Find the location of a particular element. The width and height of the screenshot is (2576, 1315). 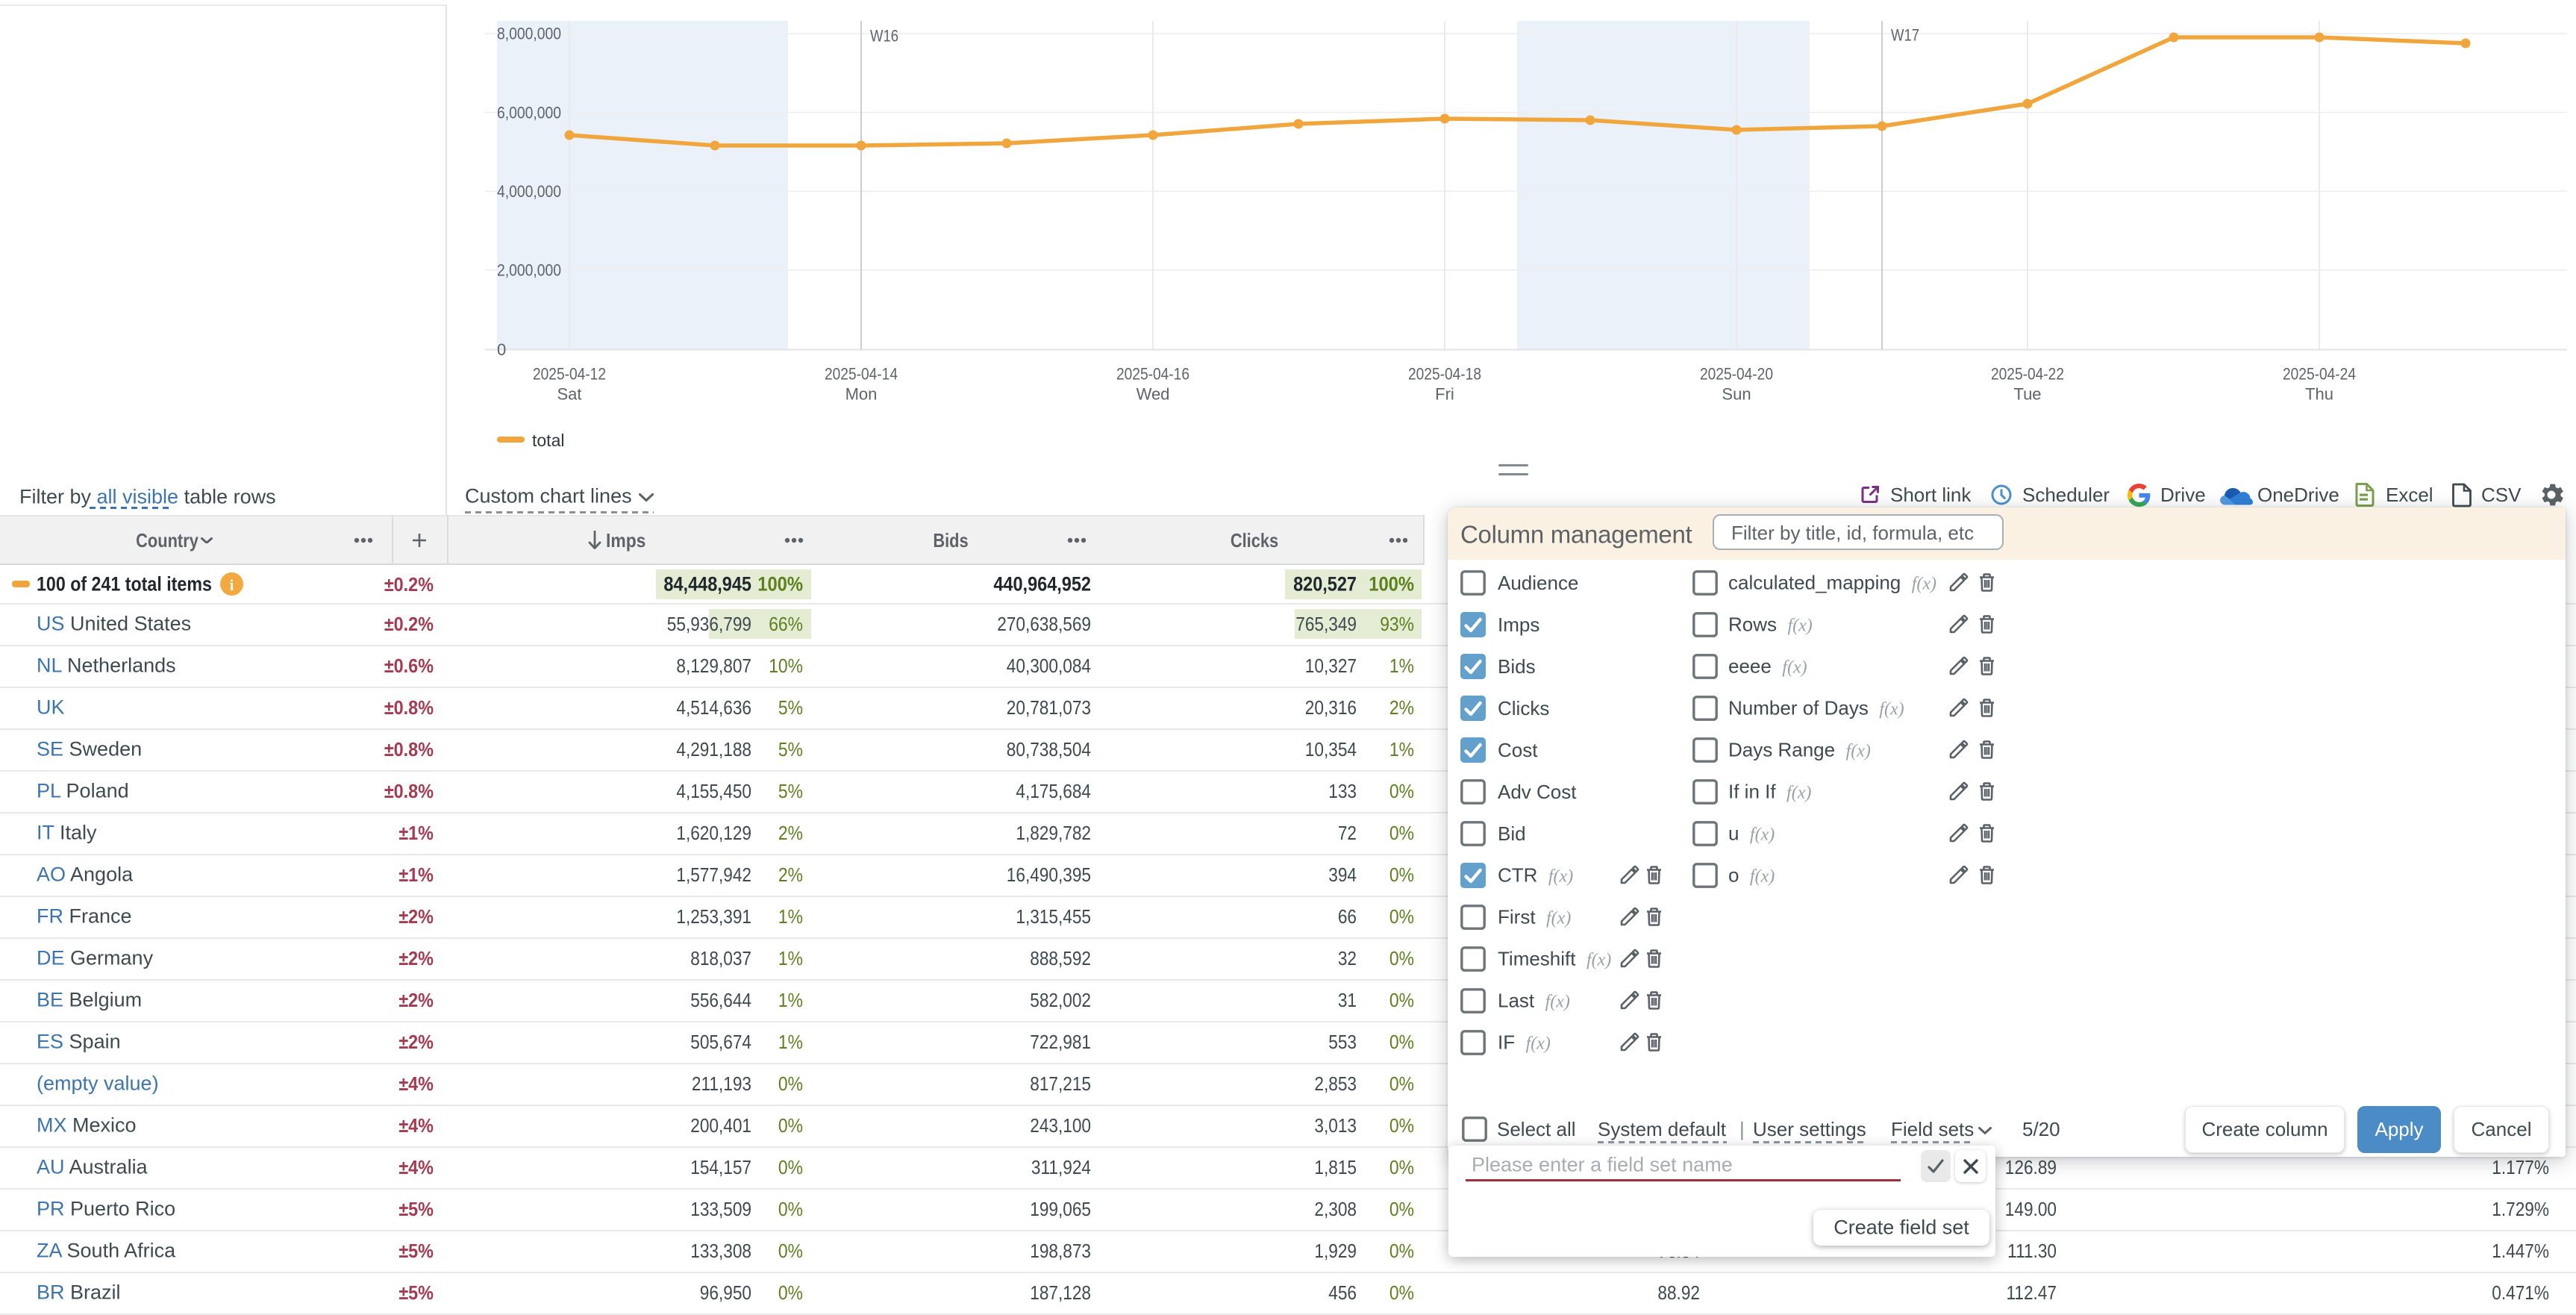

svg-text: total is located at coordinates (548, 440).